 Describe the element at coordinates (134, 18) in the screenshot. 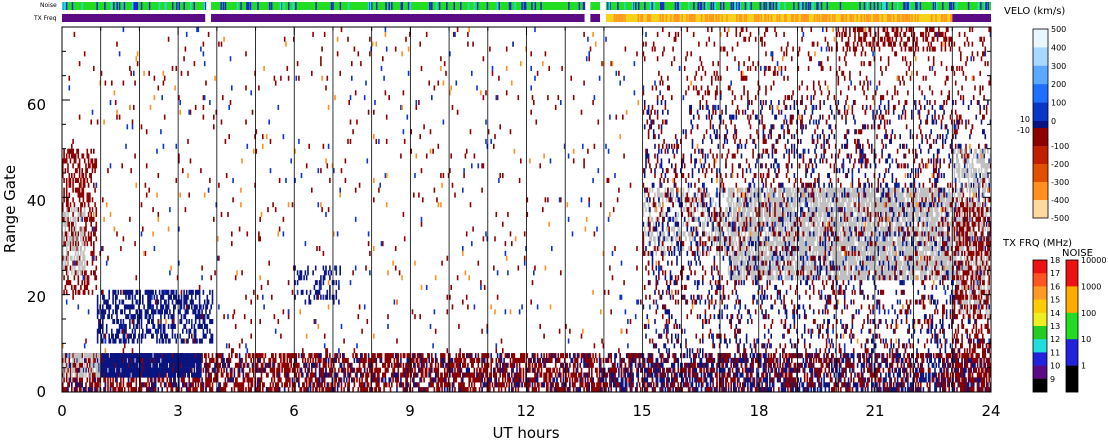

I see `strip-segment` at that location.